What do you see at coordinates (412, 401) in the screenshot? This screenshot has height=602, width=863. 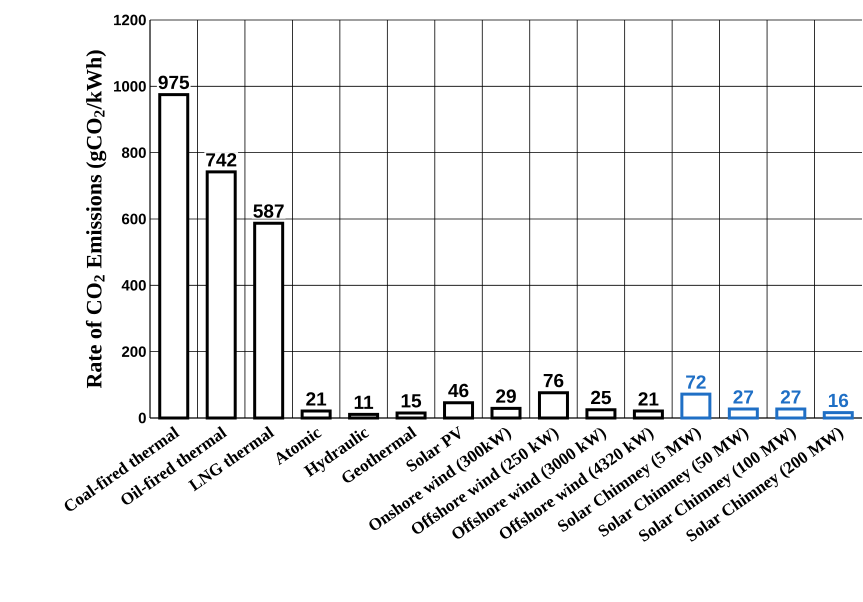 I see `data-label: 15` at bounding box center [412, 401].